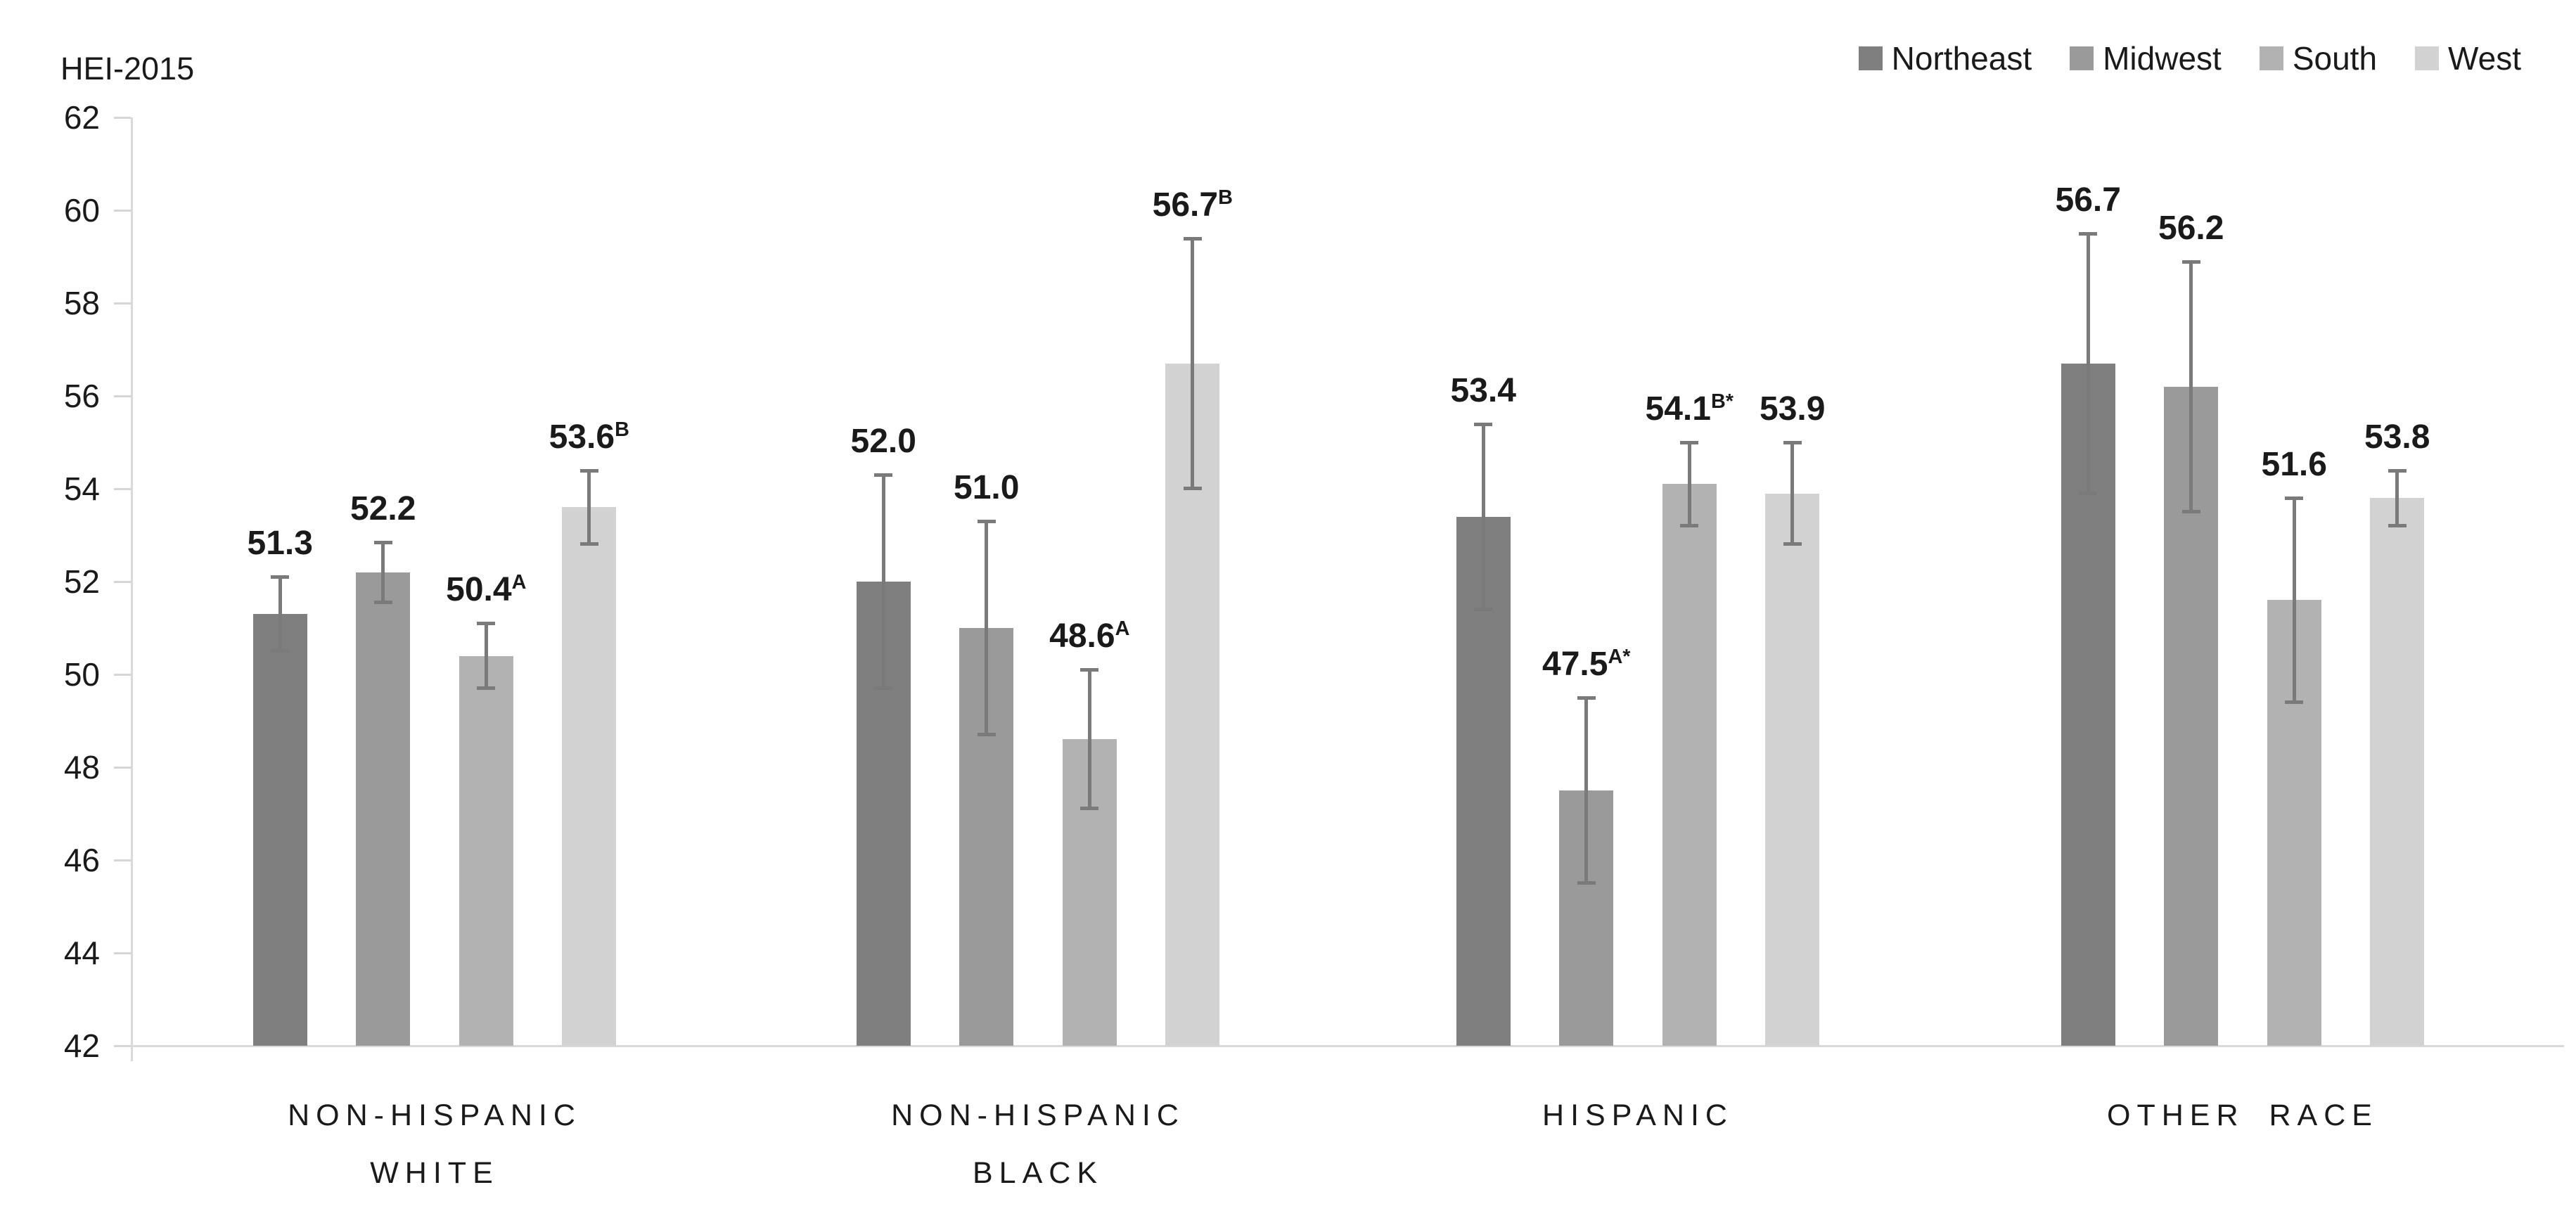 Image resolution: width=2576 pixels, height=1211 pixels. I want to click on y-tick-label: 42, so click(81, 1045).